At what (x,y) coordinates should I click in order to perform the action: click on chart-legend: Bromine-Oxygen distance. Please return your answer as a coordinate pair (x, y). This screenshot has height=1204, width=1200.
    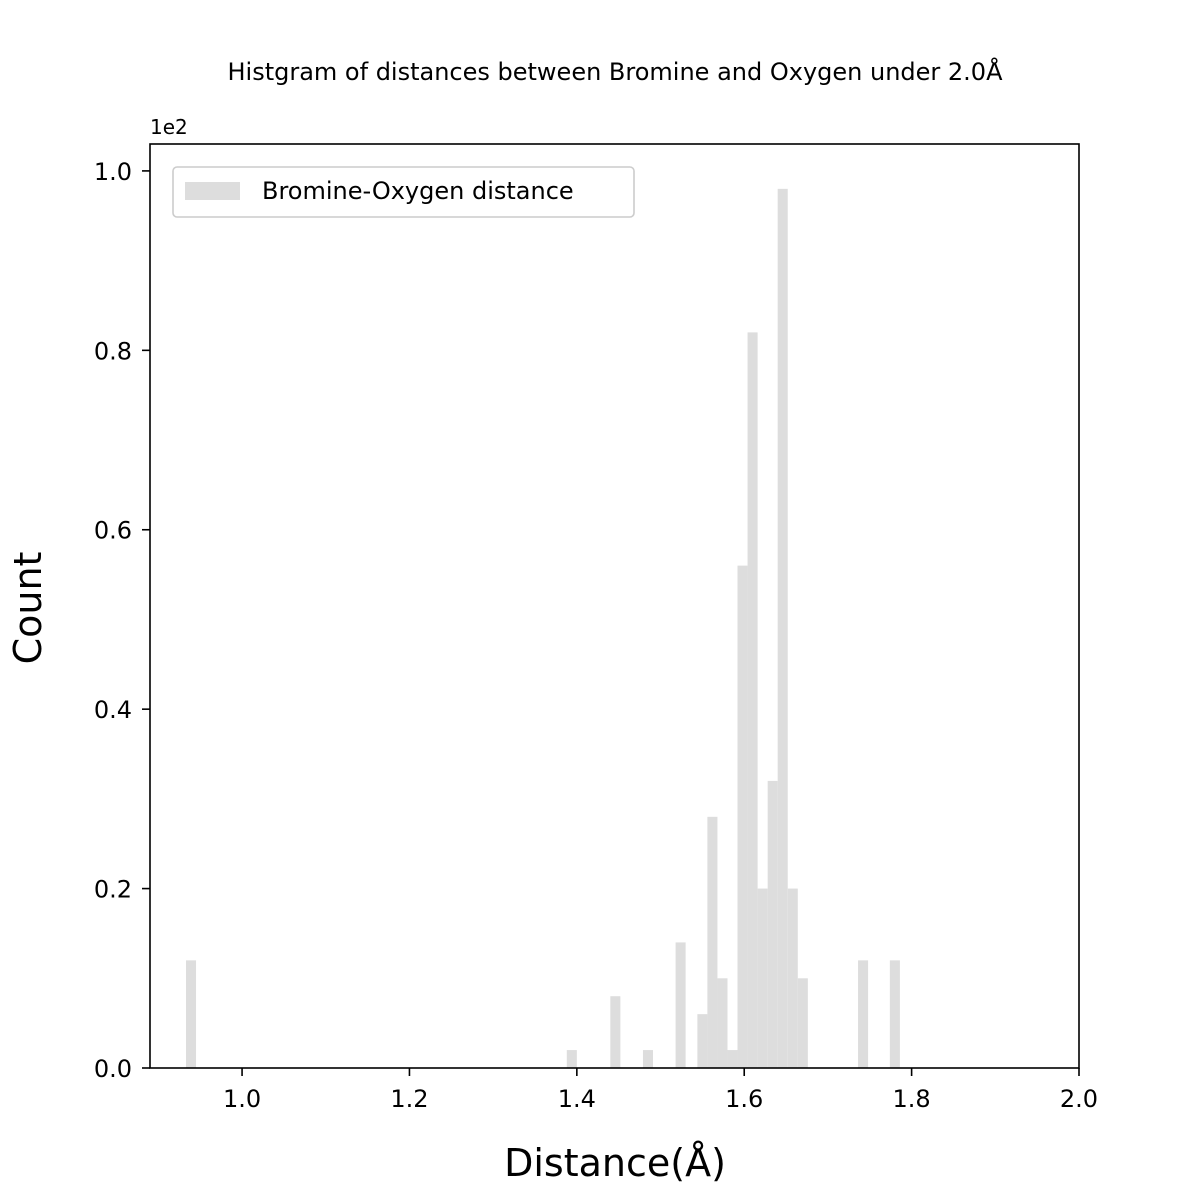
    Looking at the image, I should click on (403, 192).